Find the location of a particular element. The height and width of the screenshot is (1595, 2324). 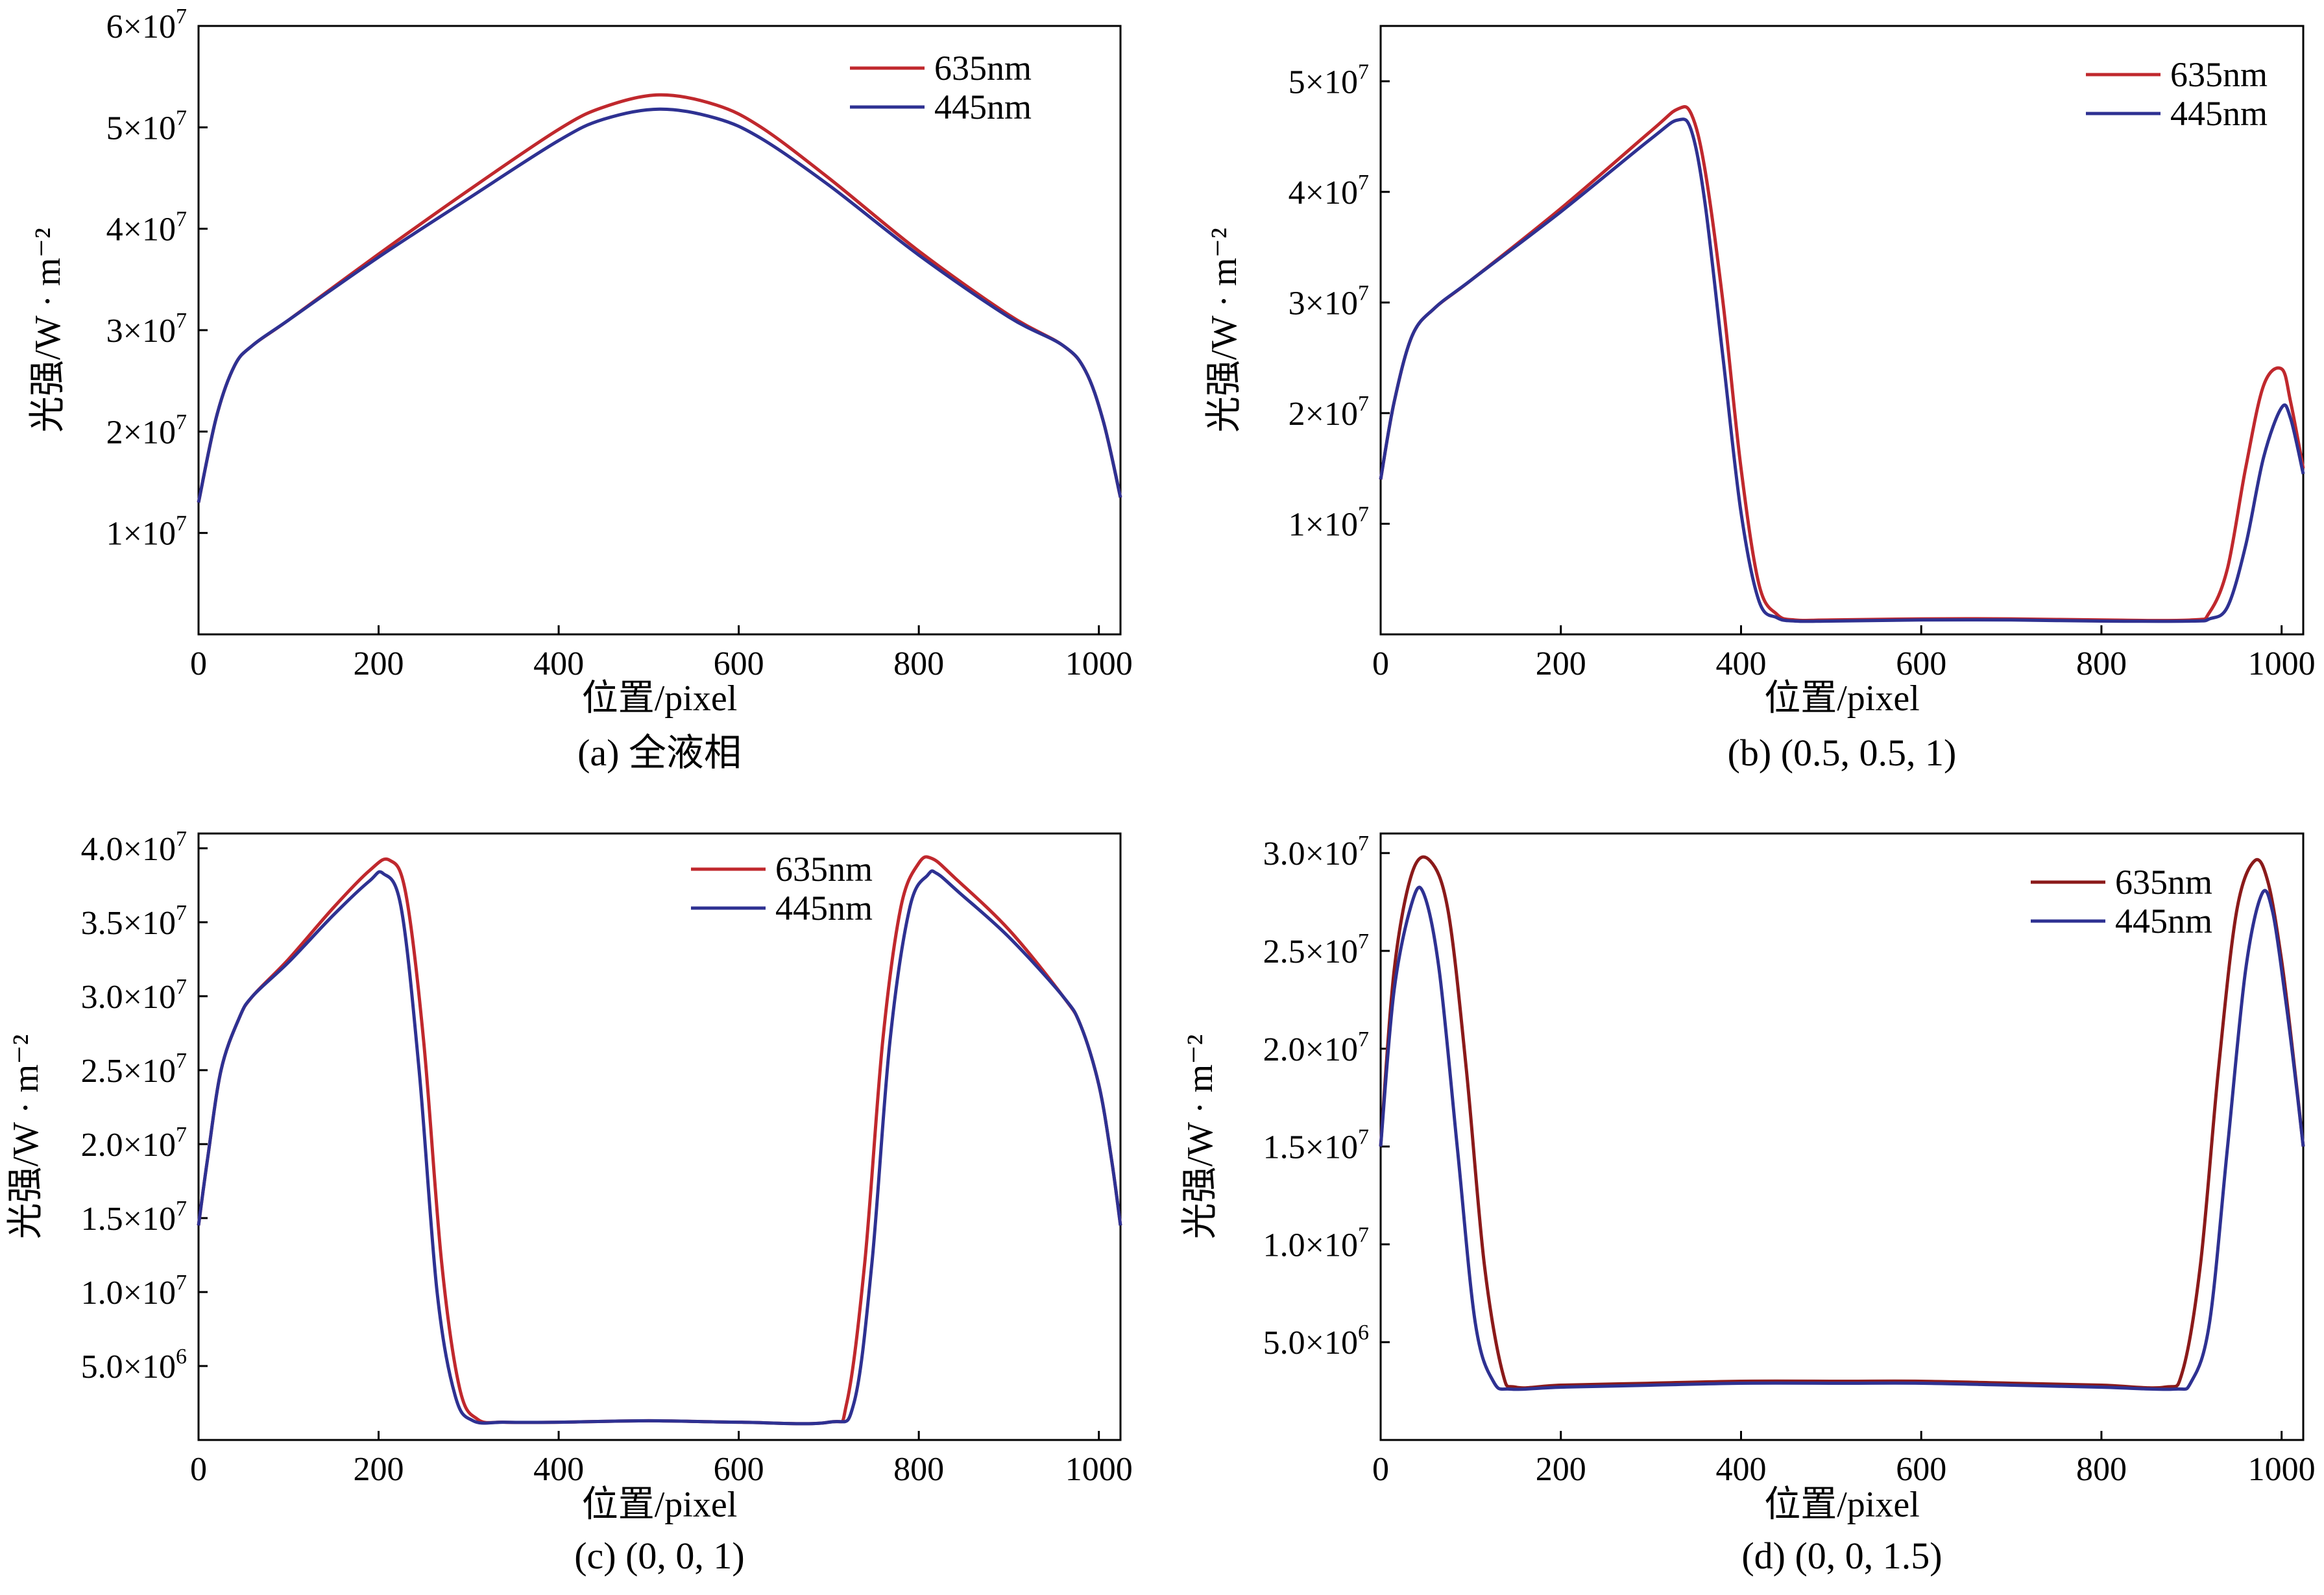

y-tick-label: 6×10⁷ is located at coordinates (147, 25).